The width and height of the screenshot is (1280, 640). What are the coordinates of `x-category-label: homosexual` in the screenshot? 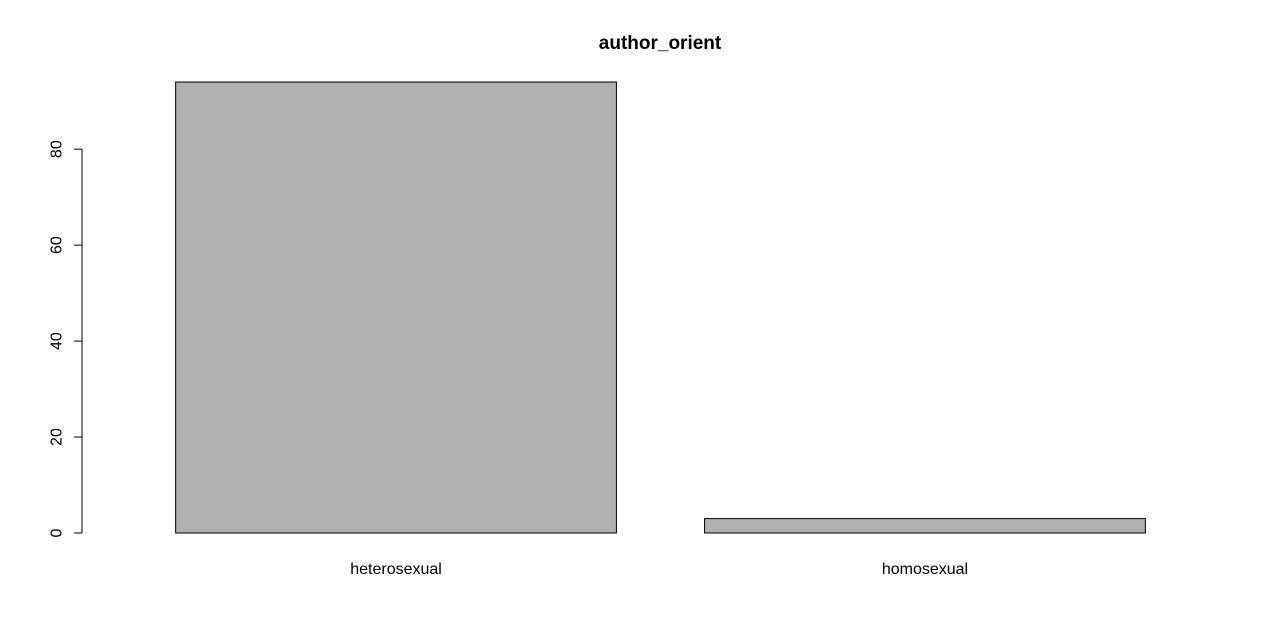 It's located at (925, 569).